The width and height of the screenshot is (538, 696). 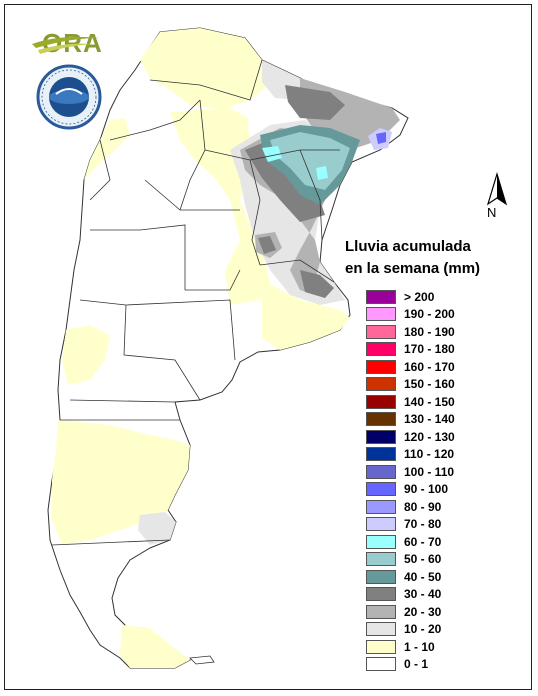 What do you see at coordinates (423, 506) in the screenshot?
I see `legend-label: 80 - 90` at bounding box center [423, 506].